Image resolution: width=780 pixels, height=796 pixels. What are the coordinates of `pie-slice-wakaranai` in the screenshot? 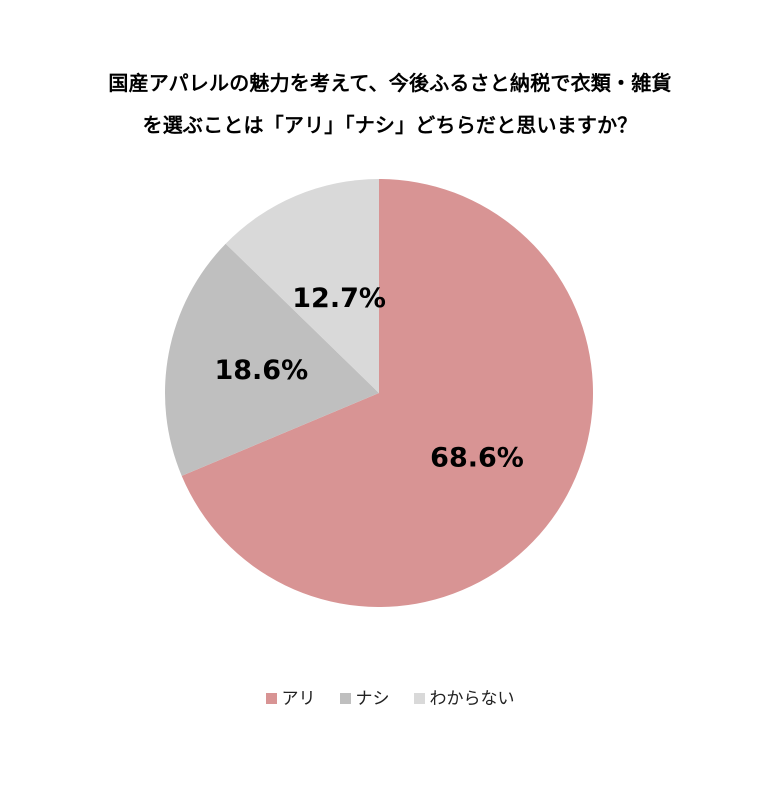 It's located at (302, 286).